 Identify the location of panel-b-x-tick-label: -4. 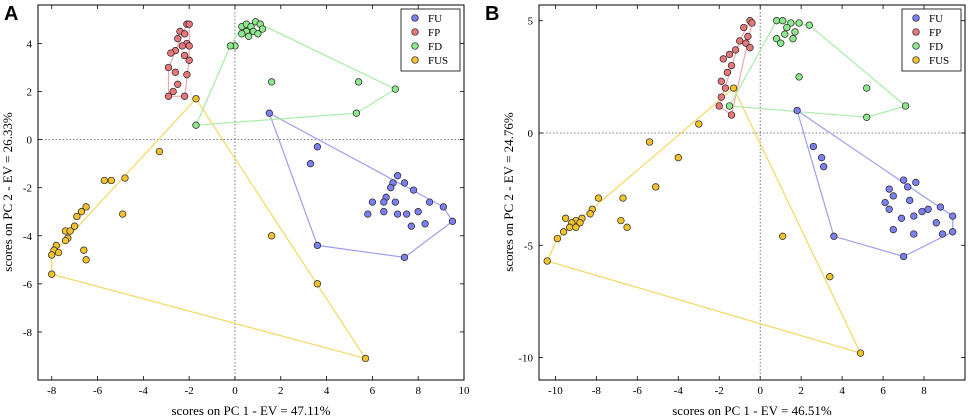
(679, 391).